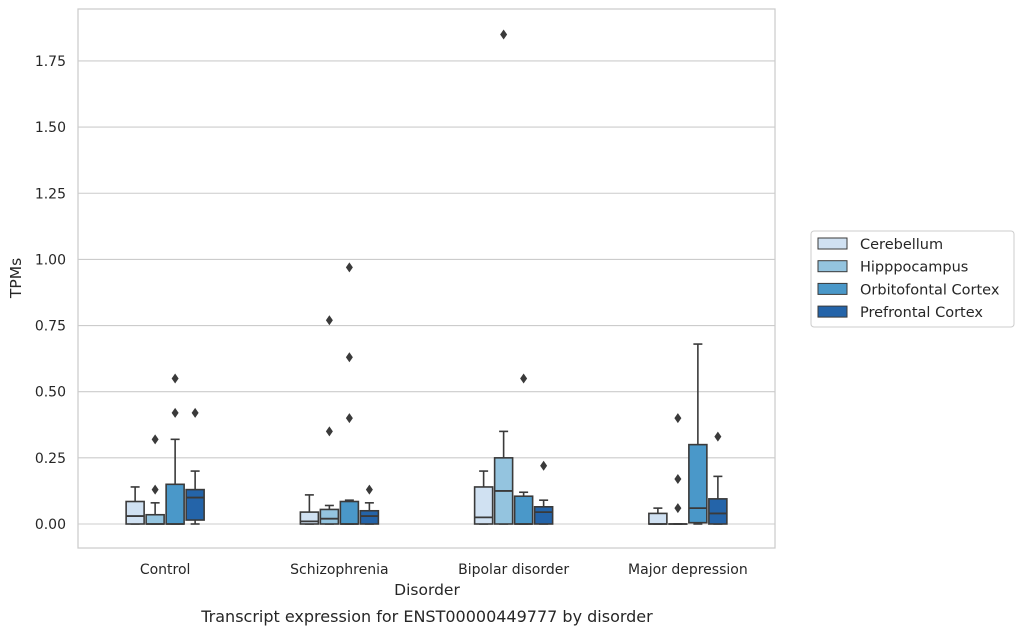 This screenshot has width=1023, height=634. What do you see at coordinates (165, 570) in the screenshot?
I see `x-tick-label: Control` at bounding box center [165, 570].